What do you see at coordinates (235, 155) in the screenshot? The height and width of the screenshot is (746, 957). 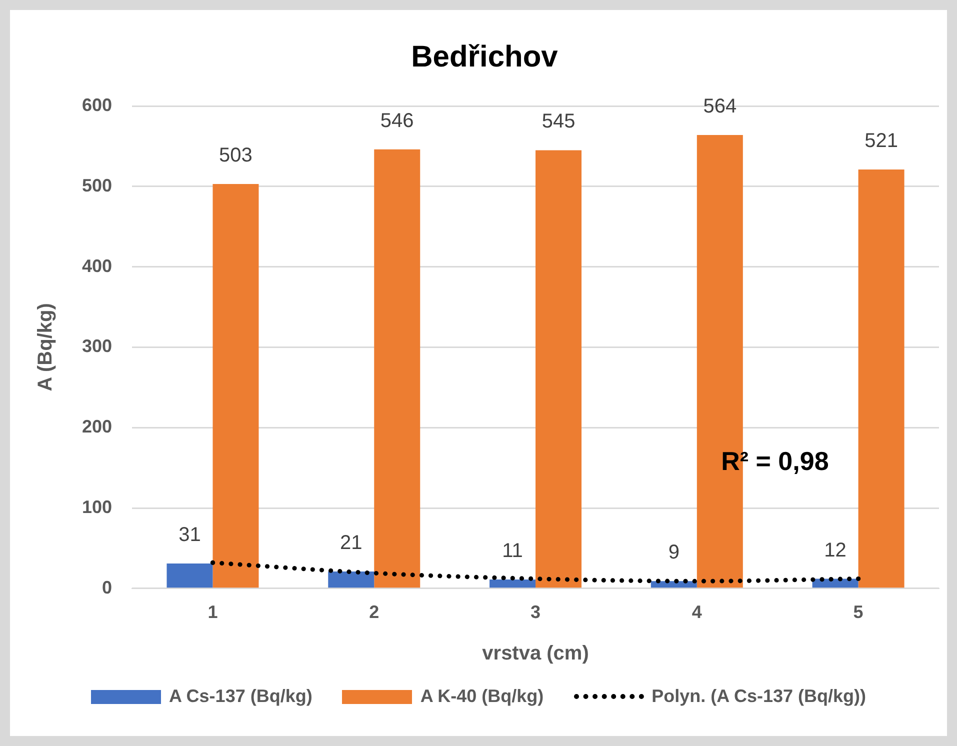 I see `data-label: 503` at bounding box center [235, 155].